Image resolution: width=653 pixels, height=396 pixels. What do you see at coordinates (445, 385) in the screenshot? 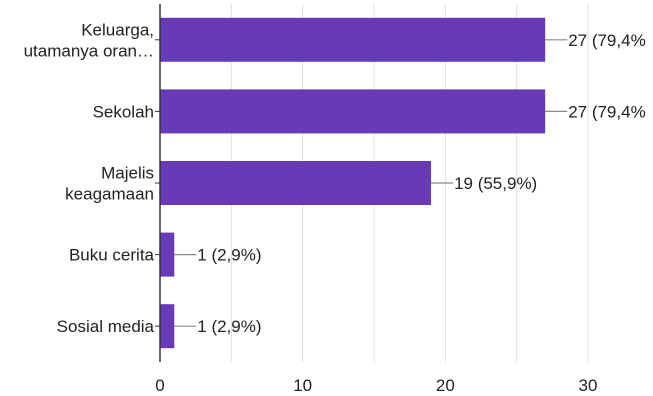
I see `x-tick-label-20: 20` at bounding box center [445, 385].